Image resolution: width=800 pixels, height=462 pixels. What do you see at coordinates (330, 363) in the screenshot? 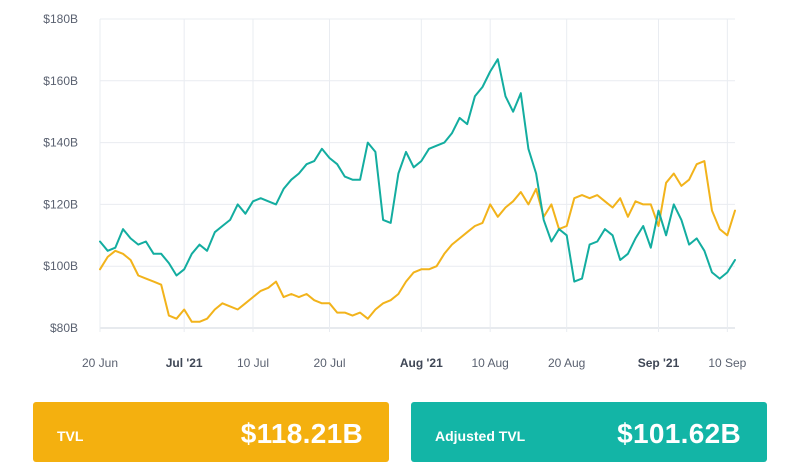
I see `x-tick-label: 20 Jul` at bounding box center [330, 363].